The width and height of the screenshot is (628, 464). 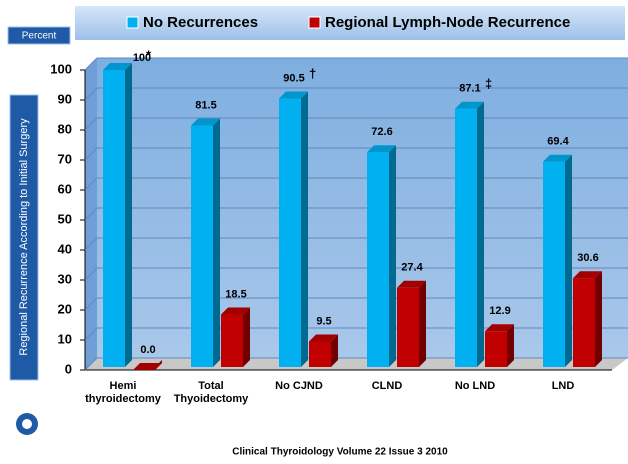 I want to click on value-label: 30.6, so click(x=587, y=258).